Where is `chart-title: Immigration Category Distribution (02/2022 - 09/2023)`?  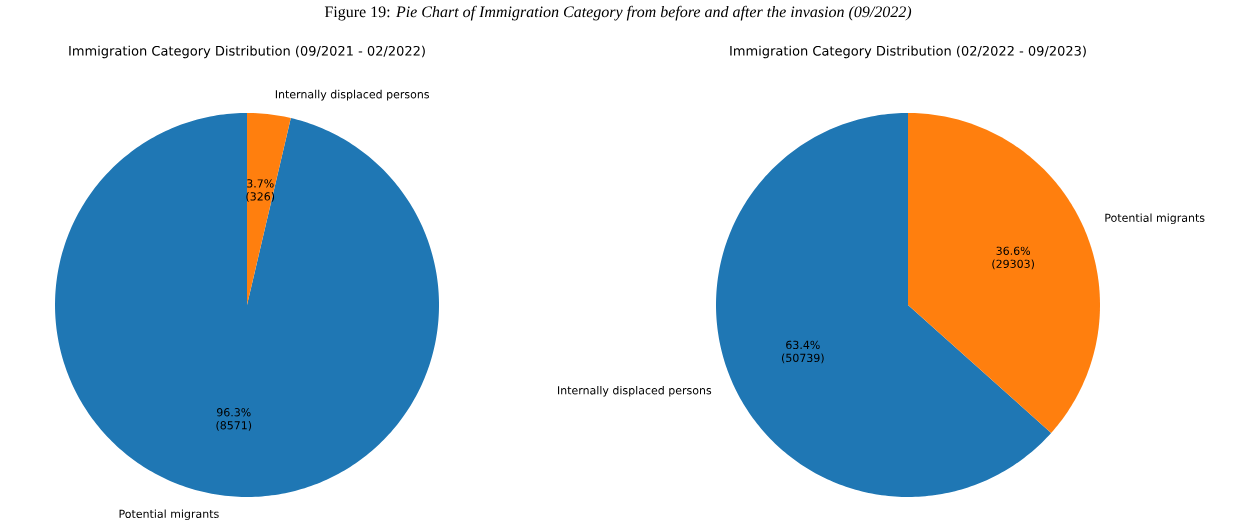 chart-title: Immigration Category Distribution (02/2022 - 09/2023) is located at coordinates (908, 52).